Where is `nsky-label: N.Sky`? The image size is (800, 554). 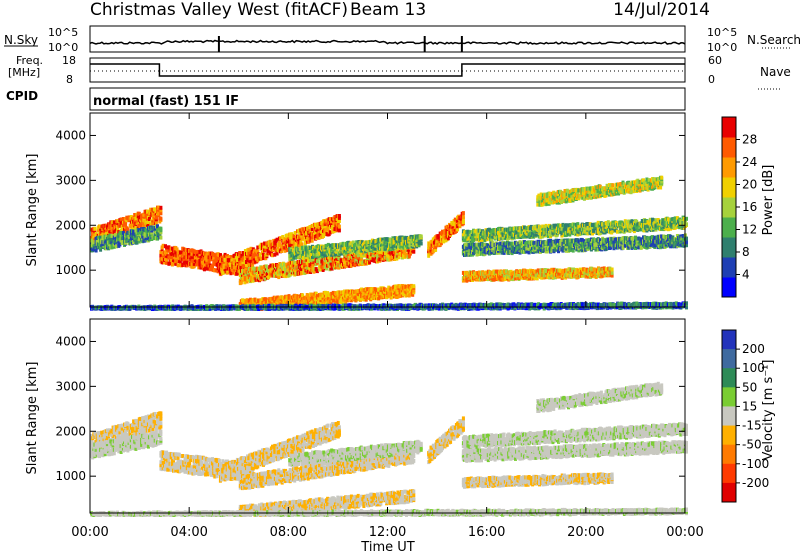 nsky-label: N.Sky is located at coordinates (21, 40).